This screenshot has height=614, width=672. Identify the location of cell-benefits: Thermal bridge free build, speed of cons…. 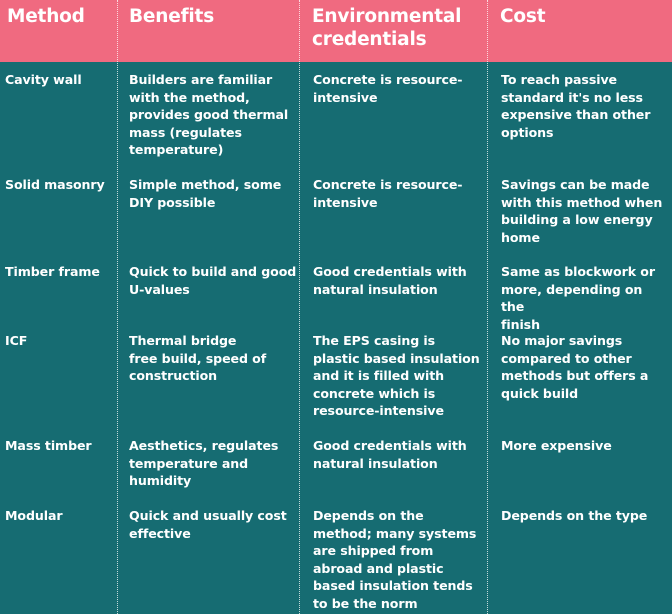
(198, 358).